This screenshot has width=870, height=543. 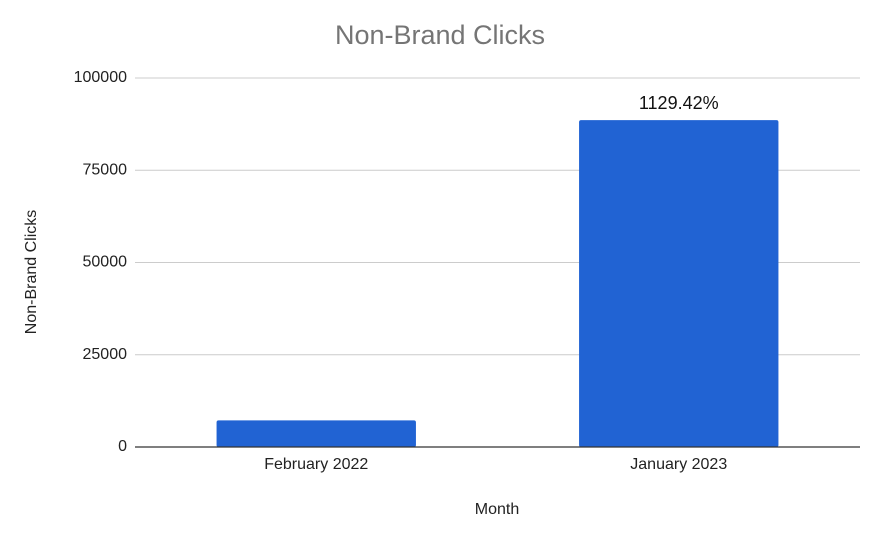 What do you see at coordinates (105, 262) in the screenshot?
I see `y-tick-label: 50000` at bounding box center [105, 262].